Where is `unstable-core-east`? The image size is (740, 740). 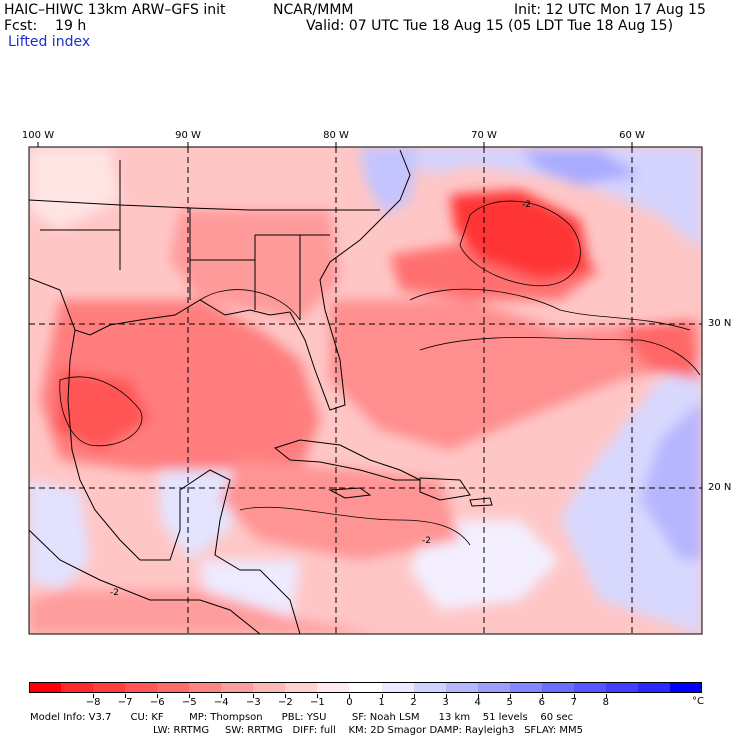 unstable-core-east is located at coordinates (660, 350).